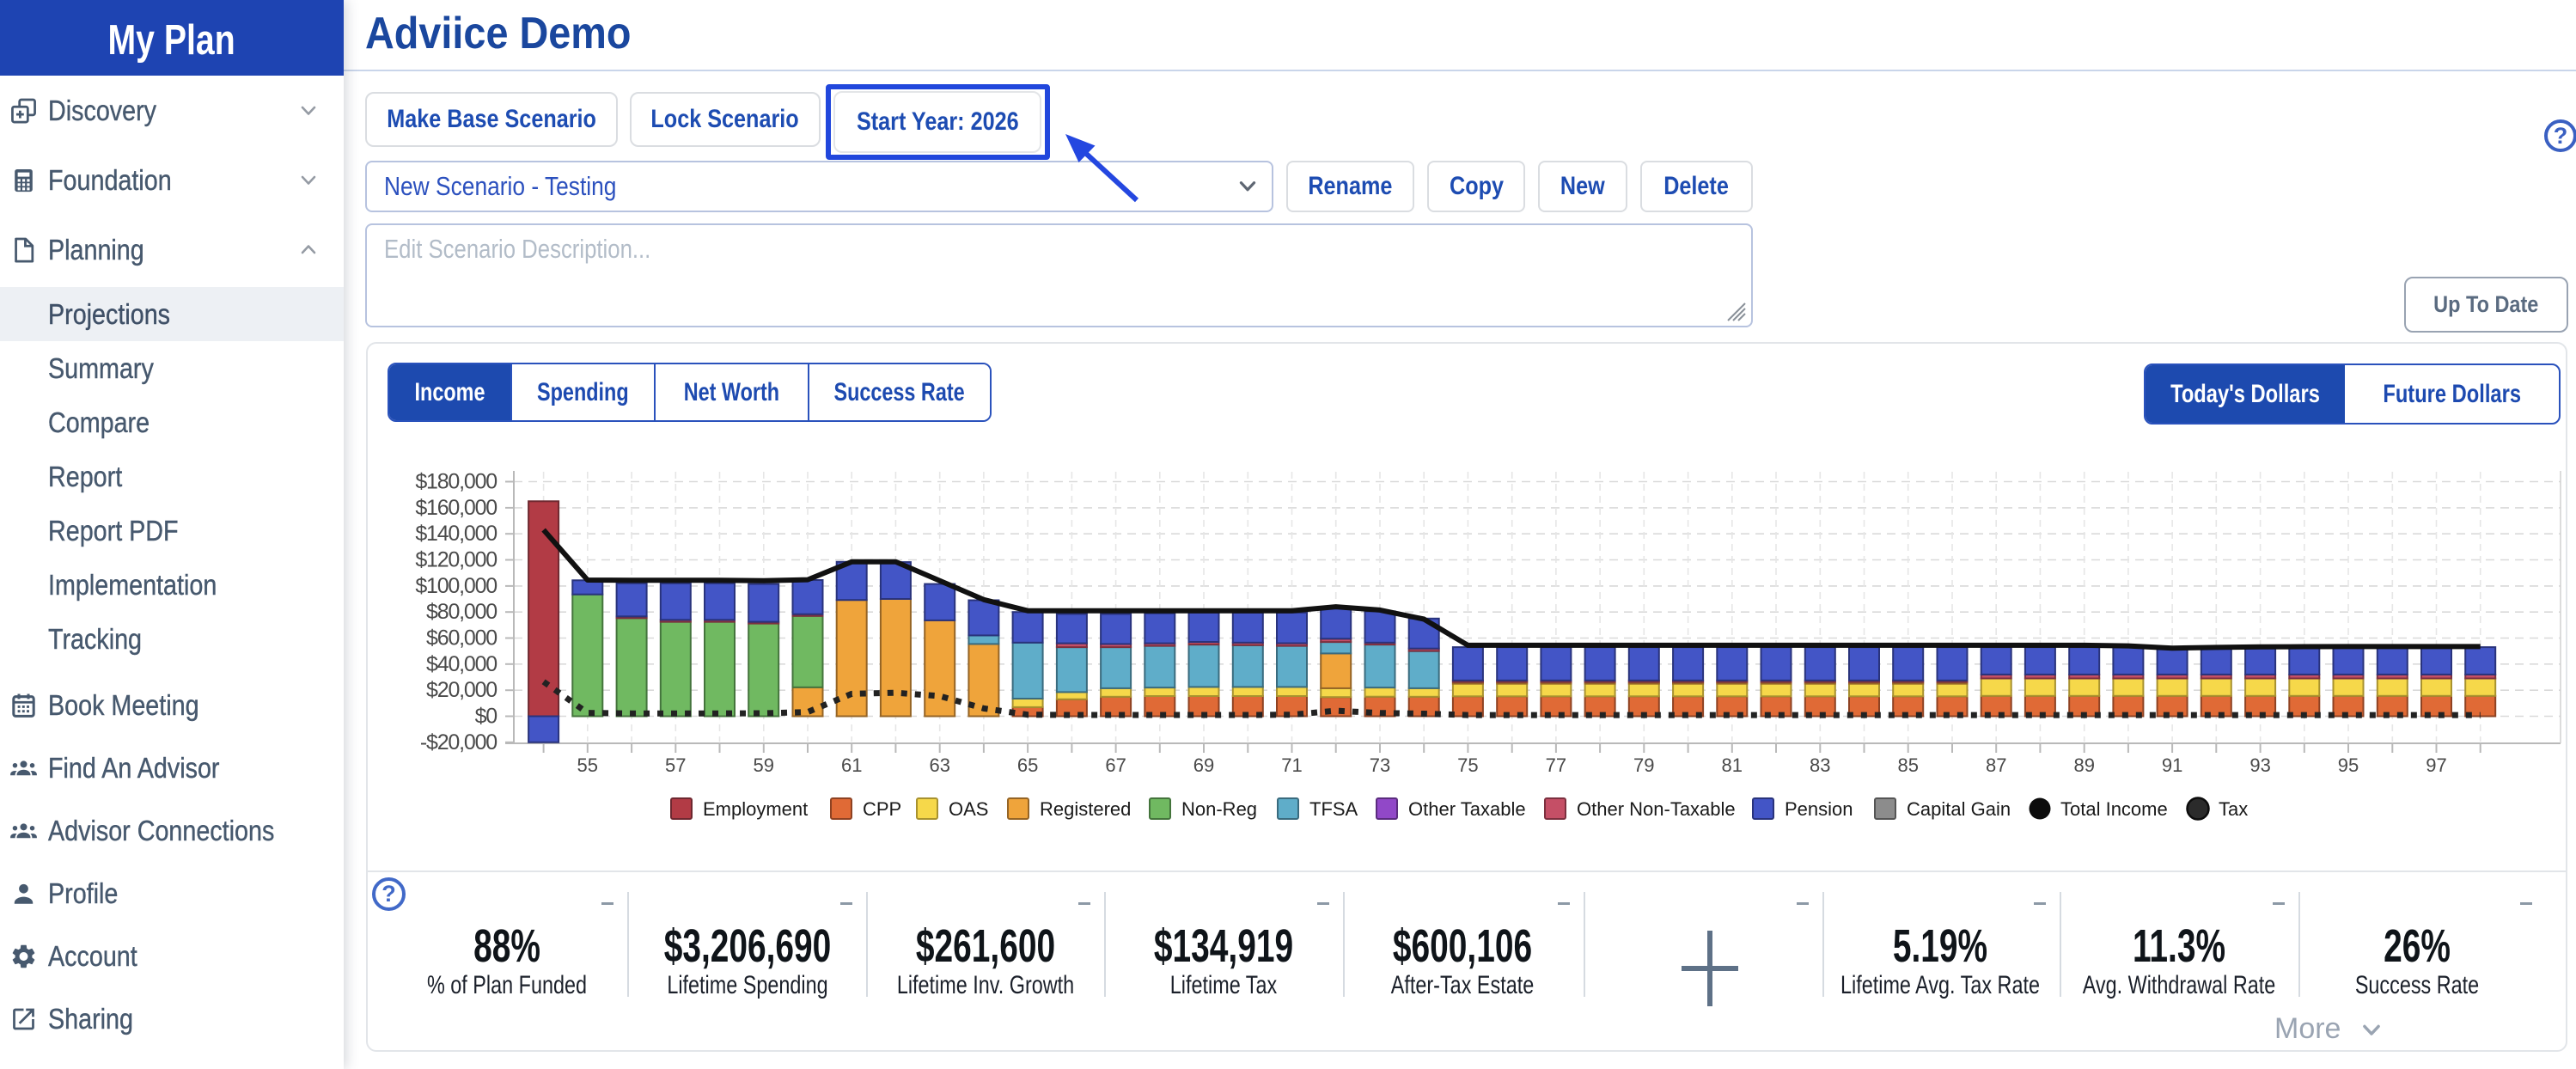 The width and height of the screenshot is (2576, 1069). I want to click on svg-text: Pension, so click(1819, 809).